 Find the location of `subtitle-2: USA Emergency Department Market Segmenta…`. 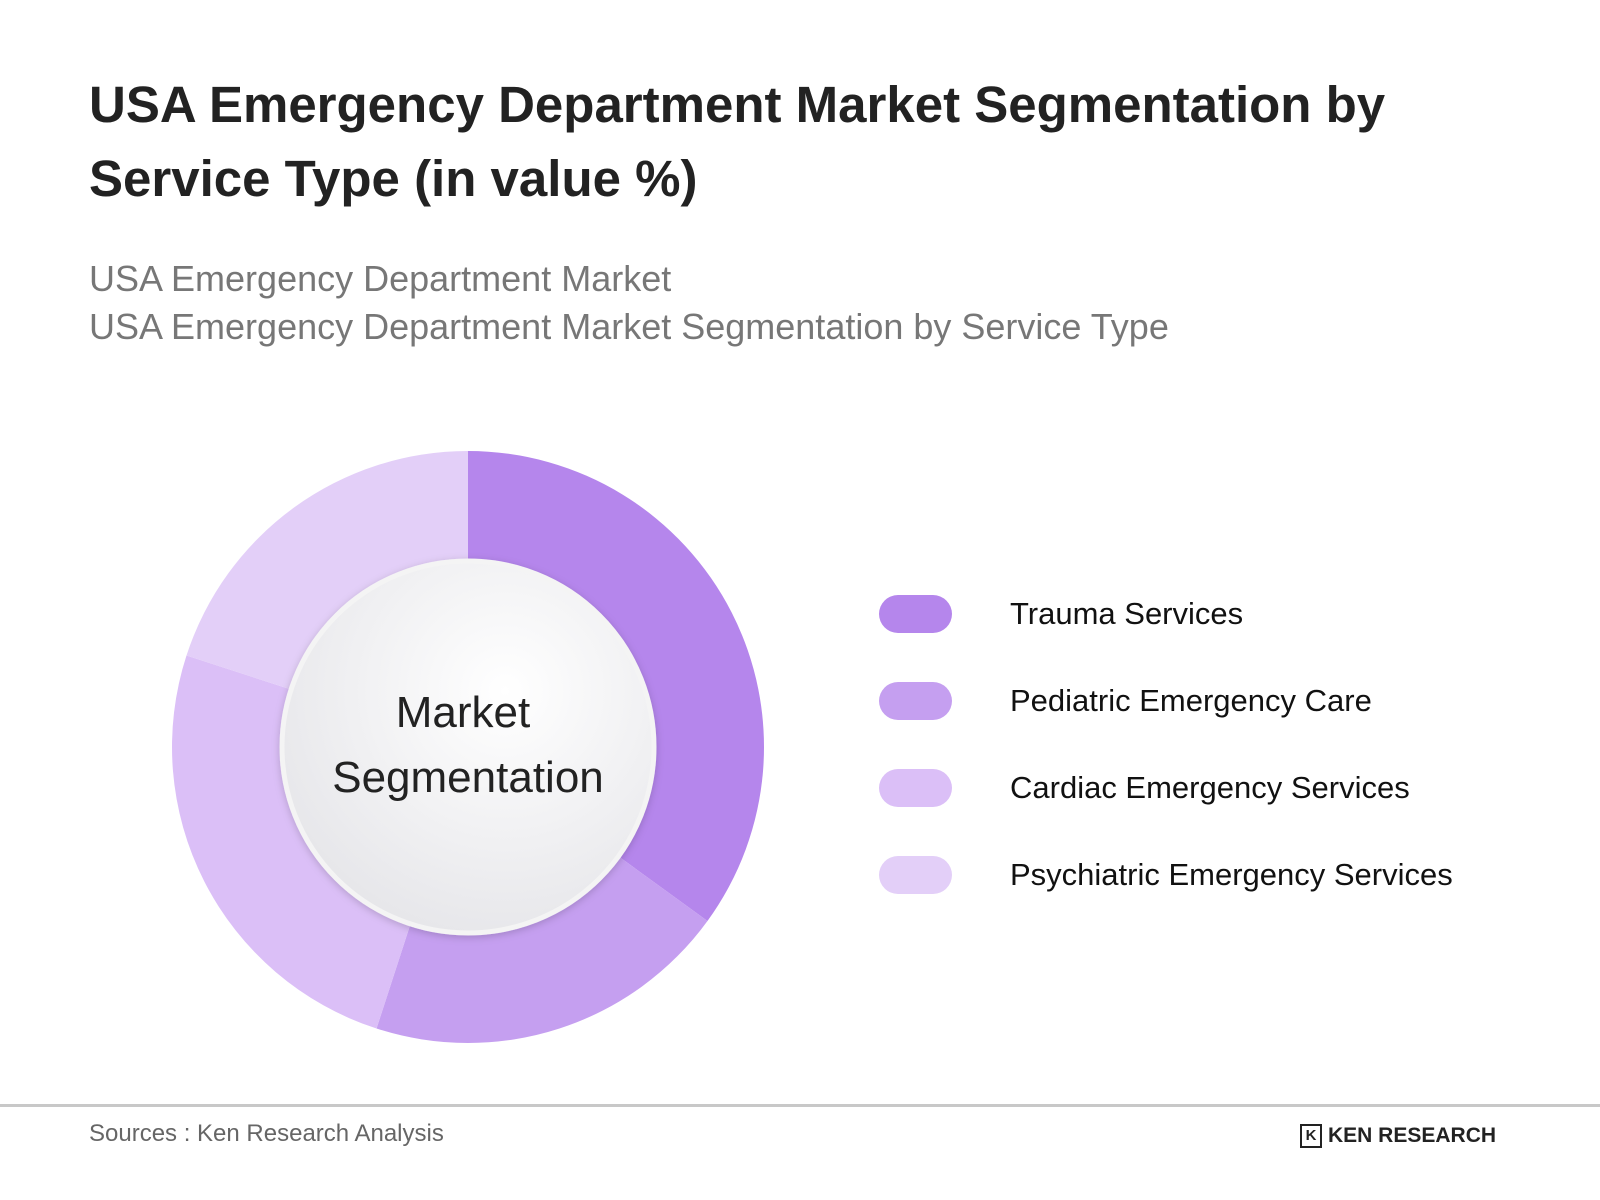

subtitle-2: USA Emergency Department Market Segmenta… is located at coordinates (629, 326).